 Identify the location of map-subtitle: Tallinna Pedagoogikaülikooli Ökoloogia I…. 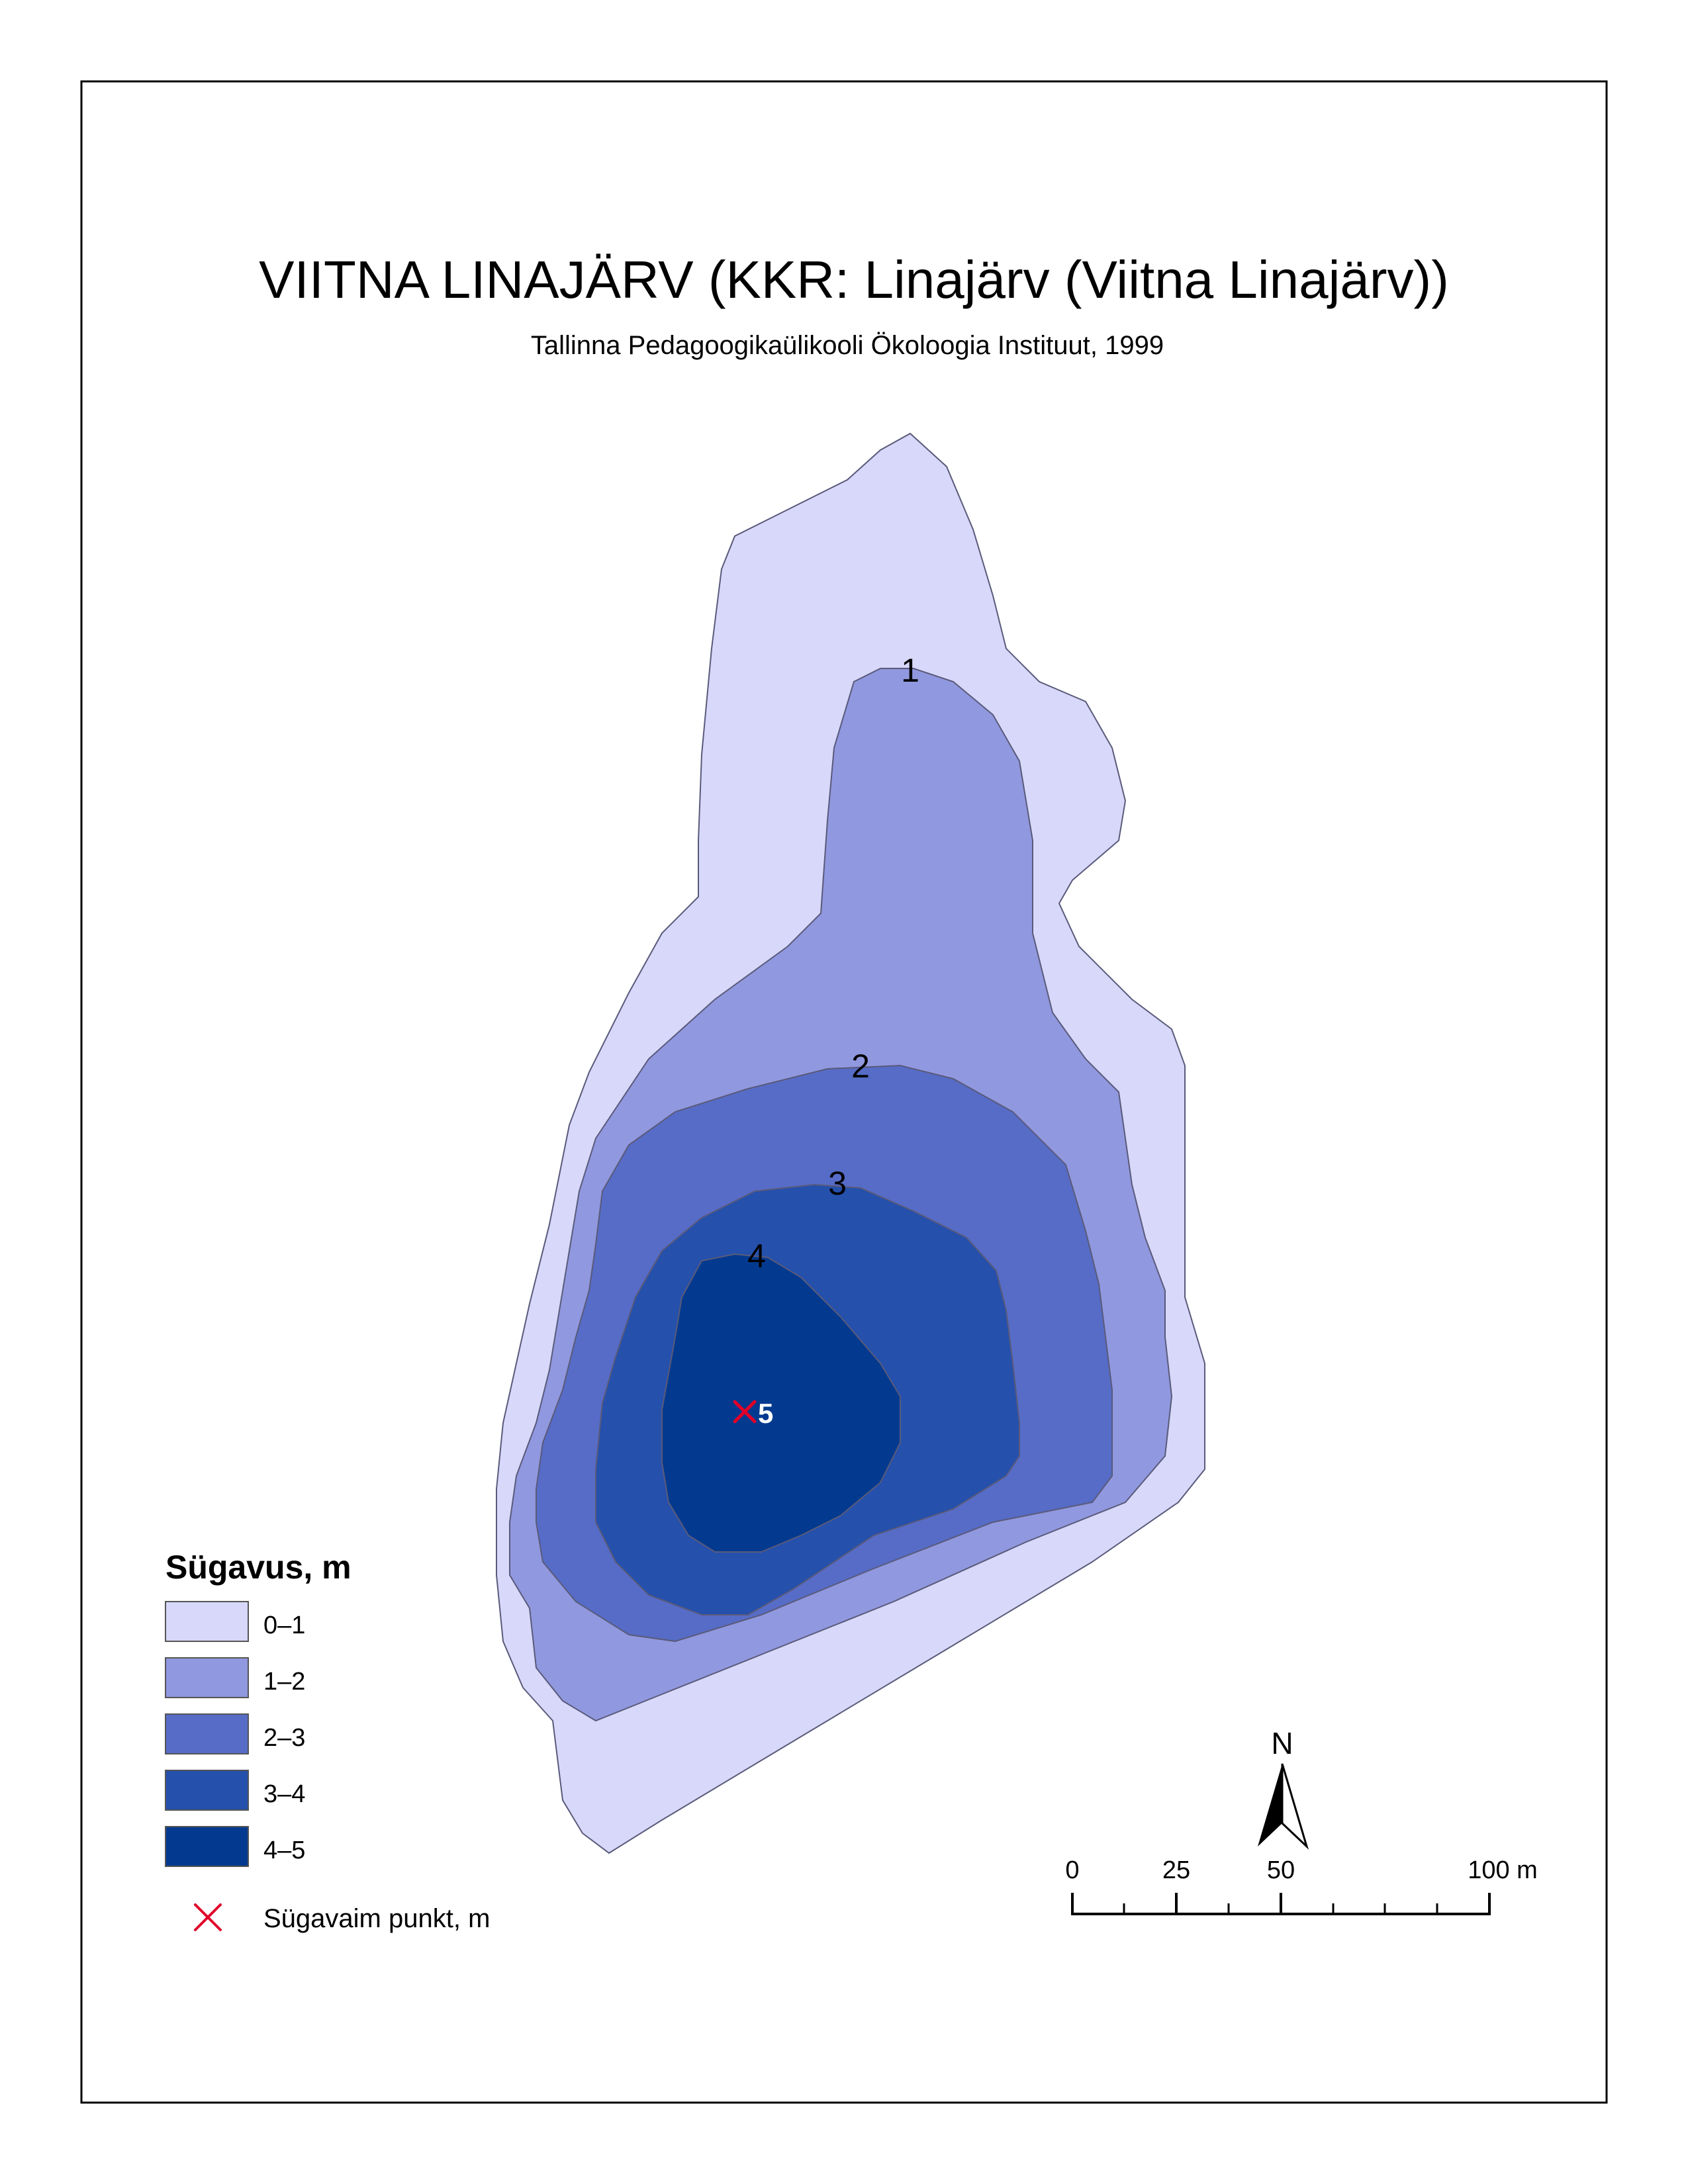
(847, 345).